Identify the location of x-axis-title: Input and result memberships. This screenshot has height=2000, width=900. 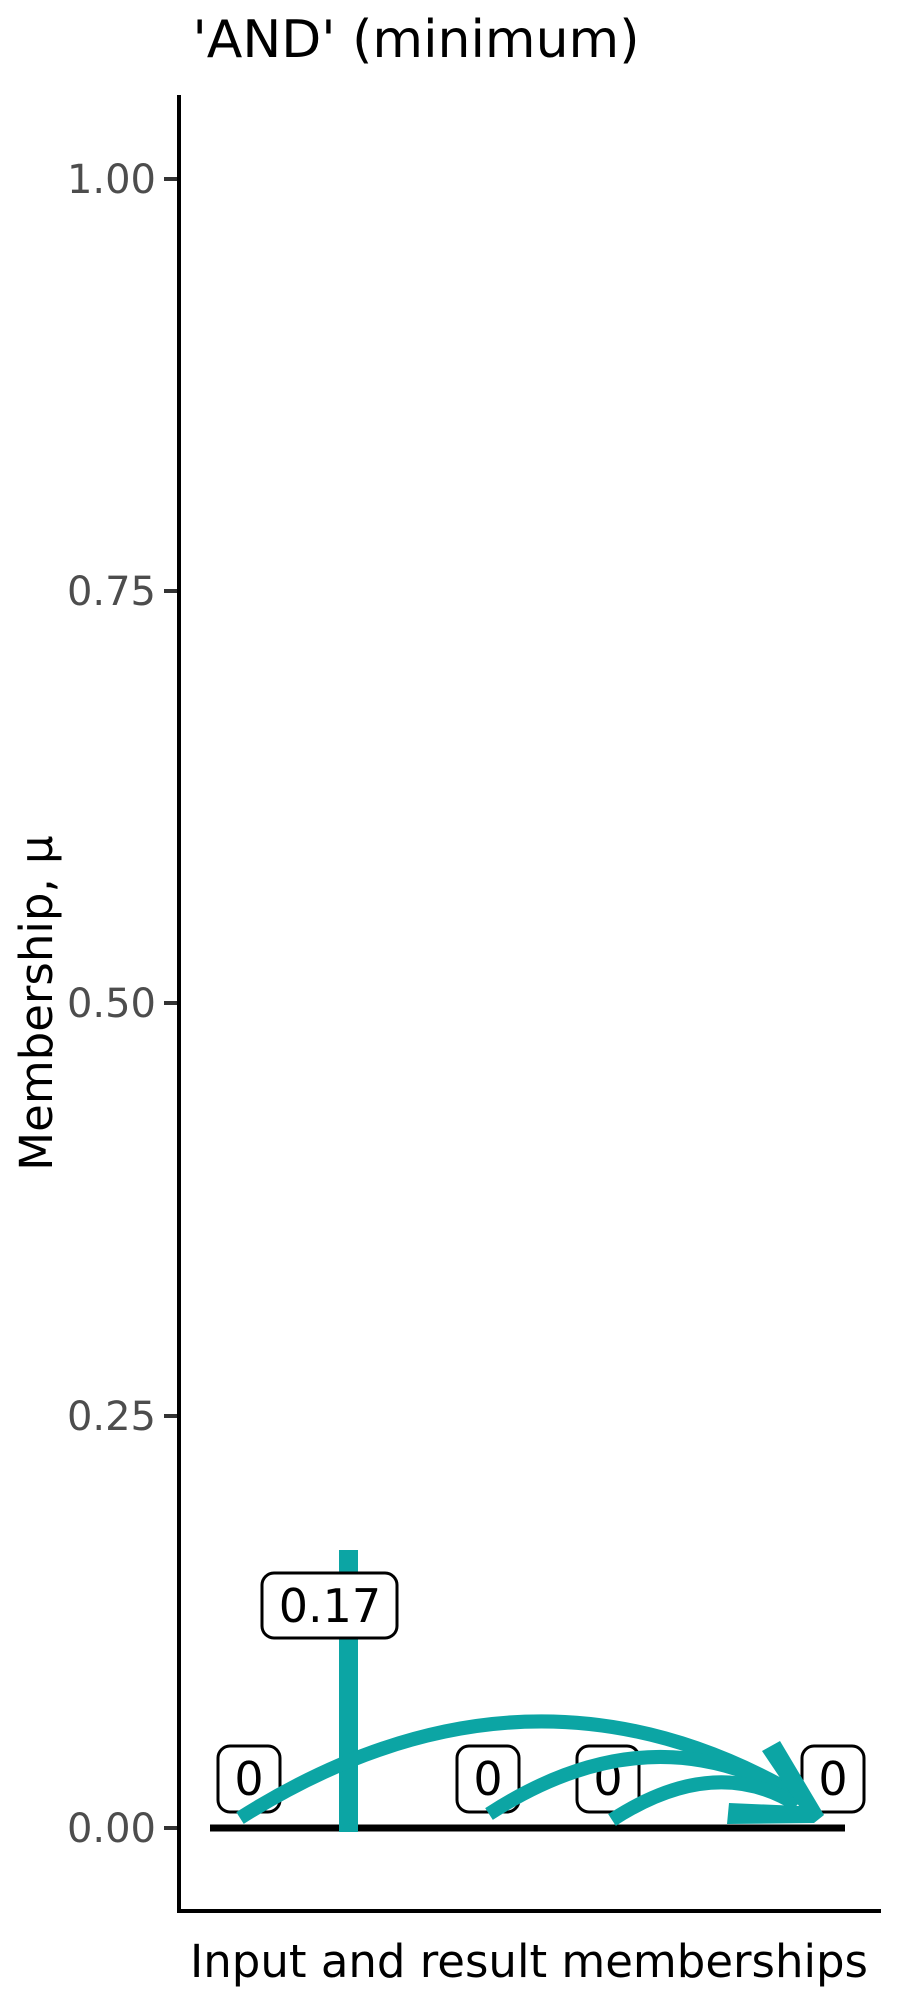
(529, 1961).